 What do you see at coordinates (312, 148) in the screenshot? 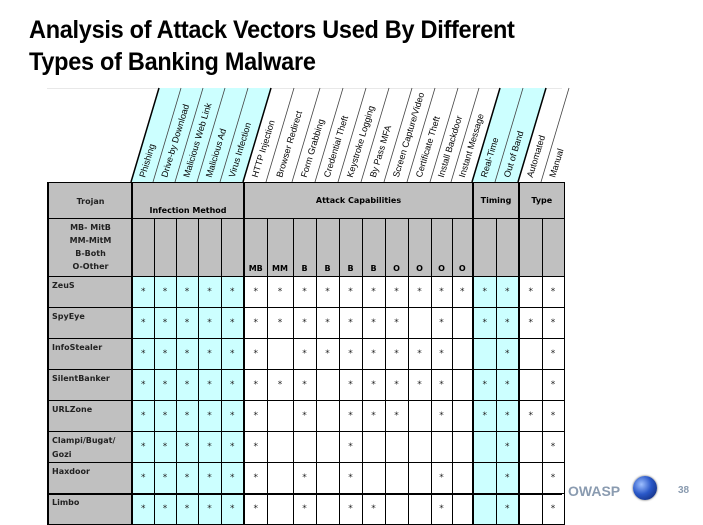
I see `column-header-form-grabbing: Form Grabbing` at bounding box center [312, 148].